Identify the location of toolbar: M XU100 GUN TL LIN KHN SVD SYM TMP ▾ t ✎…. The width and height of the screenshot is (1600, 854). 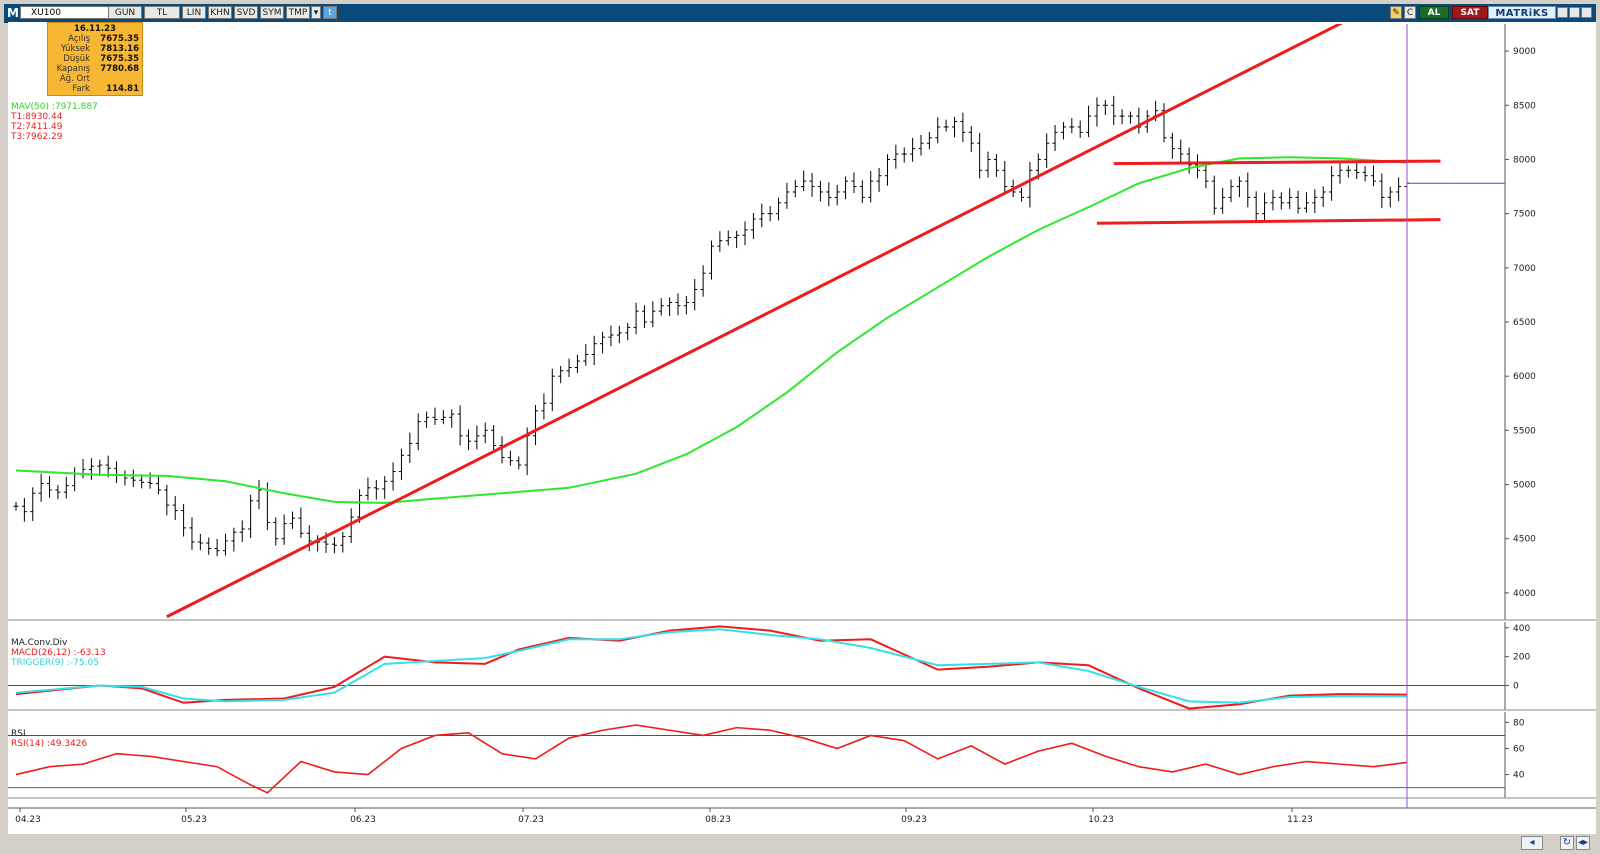
(800, 13).